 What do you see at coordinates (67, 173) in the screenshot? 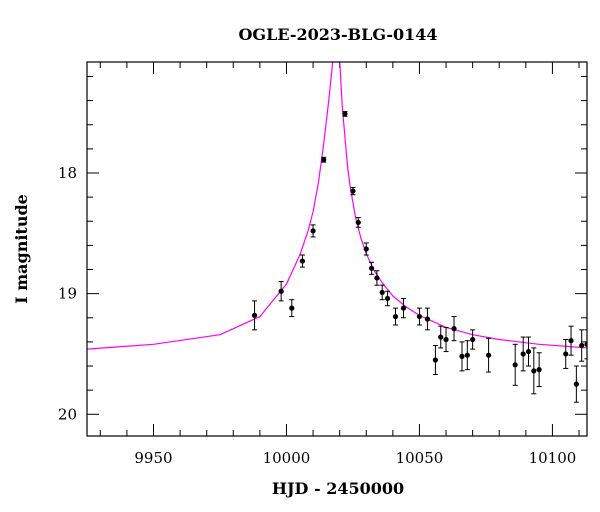
I see `y-tick-label: 18` at bounding box center [67, 173].